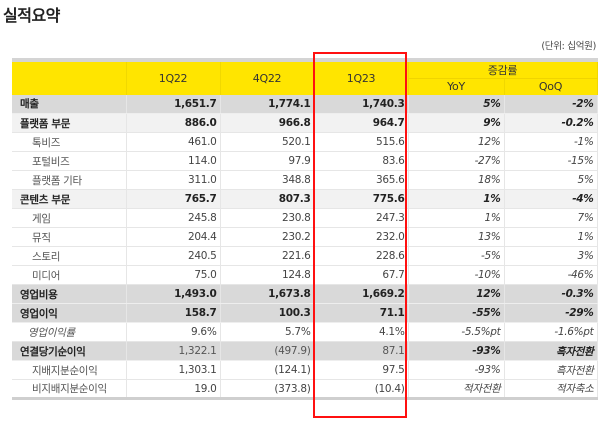 The width and height of the screenshot is (600, 424). What do you see at coordinates (551, 389) in the screenshot?
I see `qoq-change: 적자축소` at bounding box center [551, 389].